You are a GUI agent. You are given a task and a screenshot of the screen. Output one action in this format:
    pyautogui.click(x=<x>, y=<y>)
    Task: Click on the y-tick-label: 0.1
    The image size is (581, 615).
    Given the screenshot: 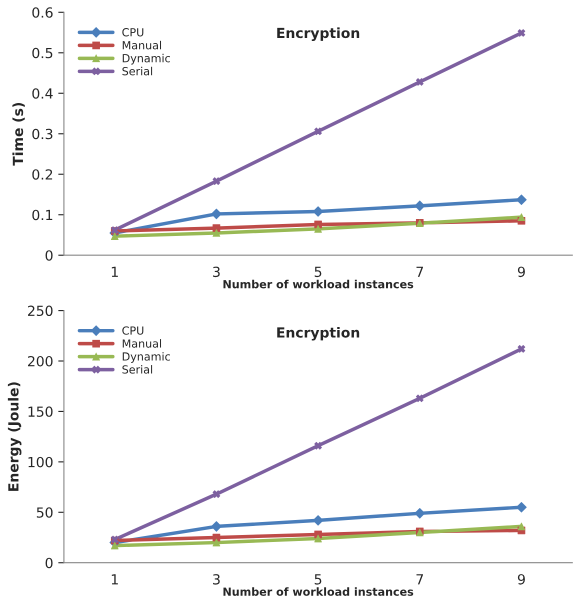 What is the action you would take?
    pyautogui.click(x=42, y=215)
    